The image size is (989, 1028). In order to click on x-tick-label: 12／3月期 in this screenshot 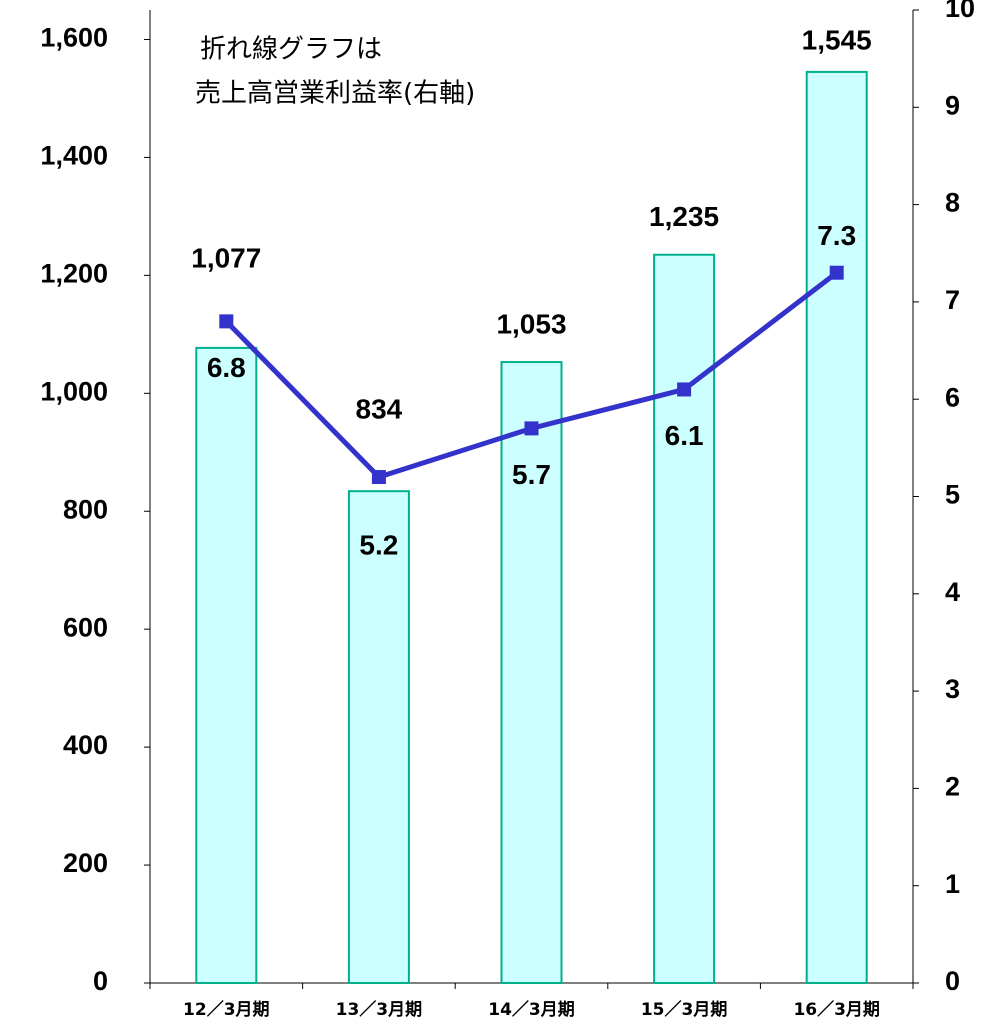, I will do `click(226, 1009)`.